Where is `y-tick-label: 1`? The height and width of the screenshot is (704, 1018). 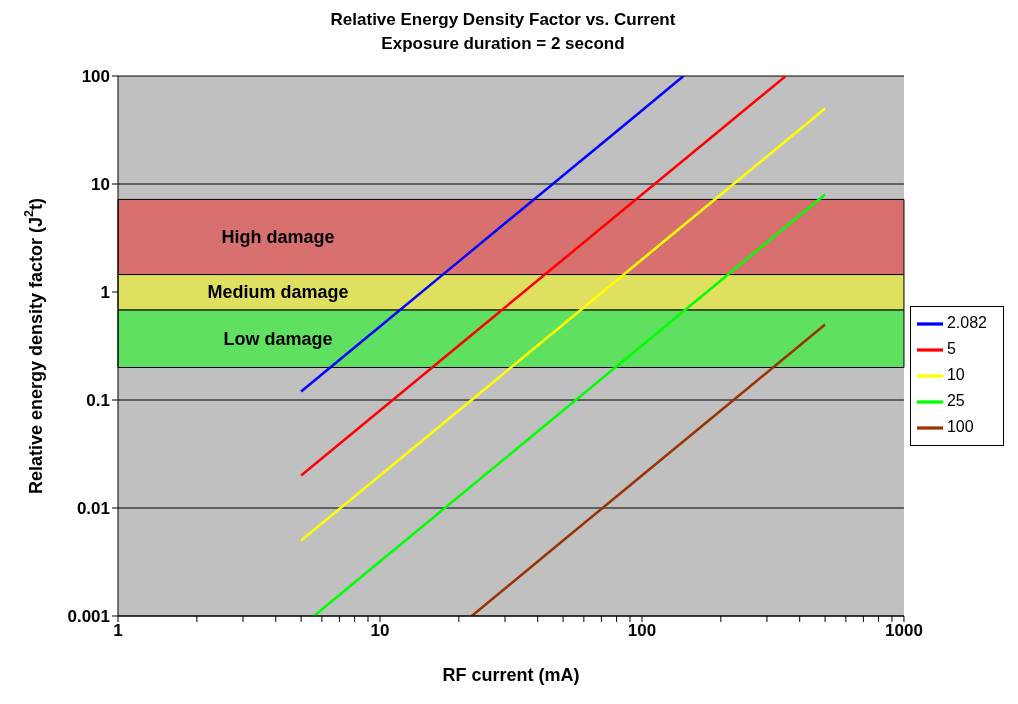
y-tick-label: 1 is located at coordinates (105, 293).